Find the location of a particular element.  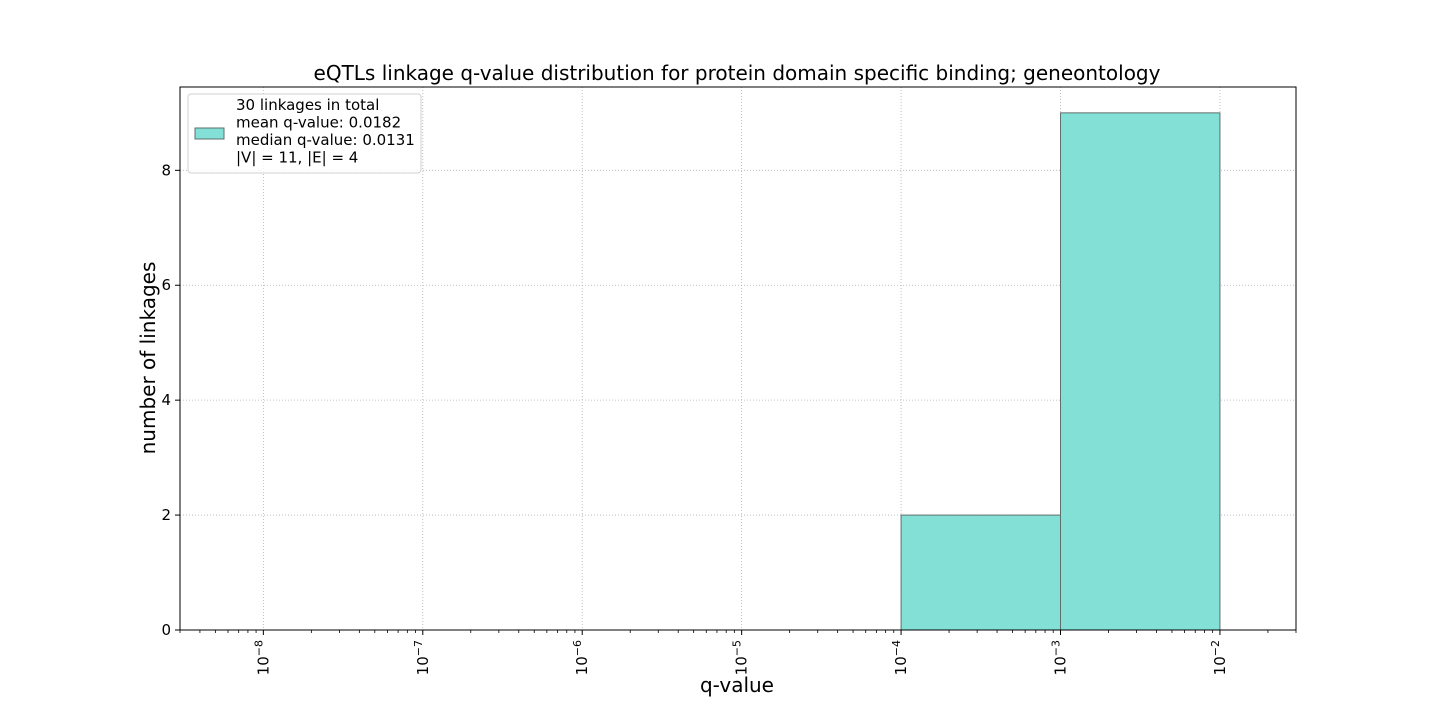

y-tick-label: 8 is located at coordinates (166, 170).